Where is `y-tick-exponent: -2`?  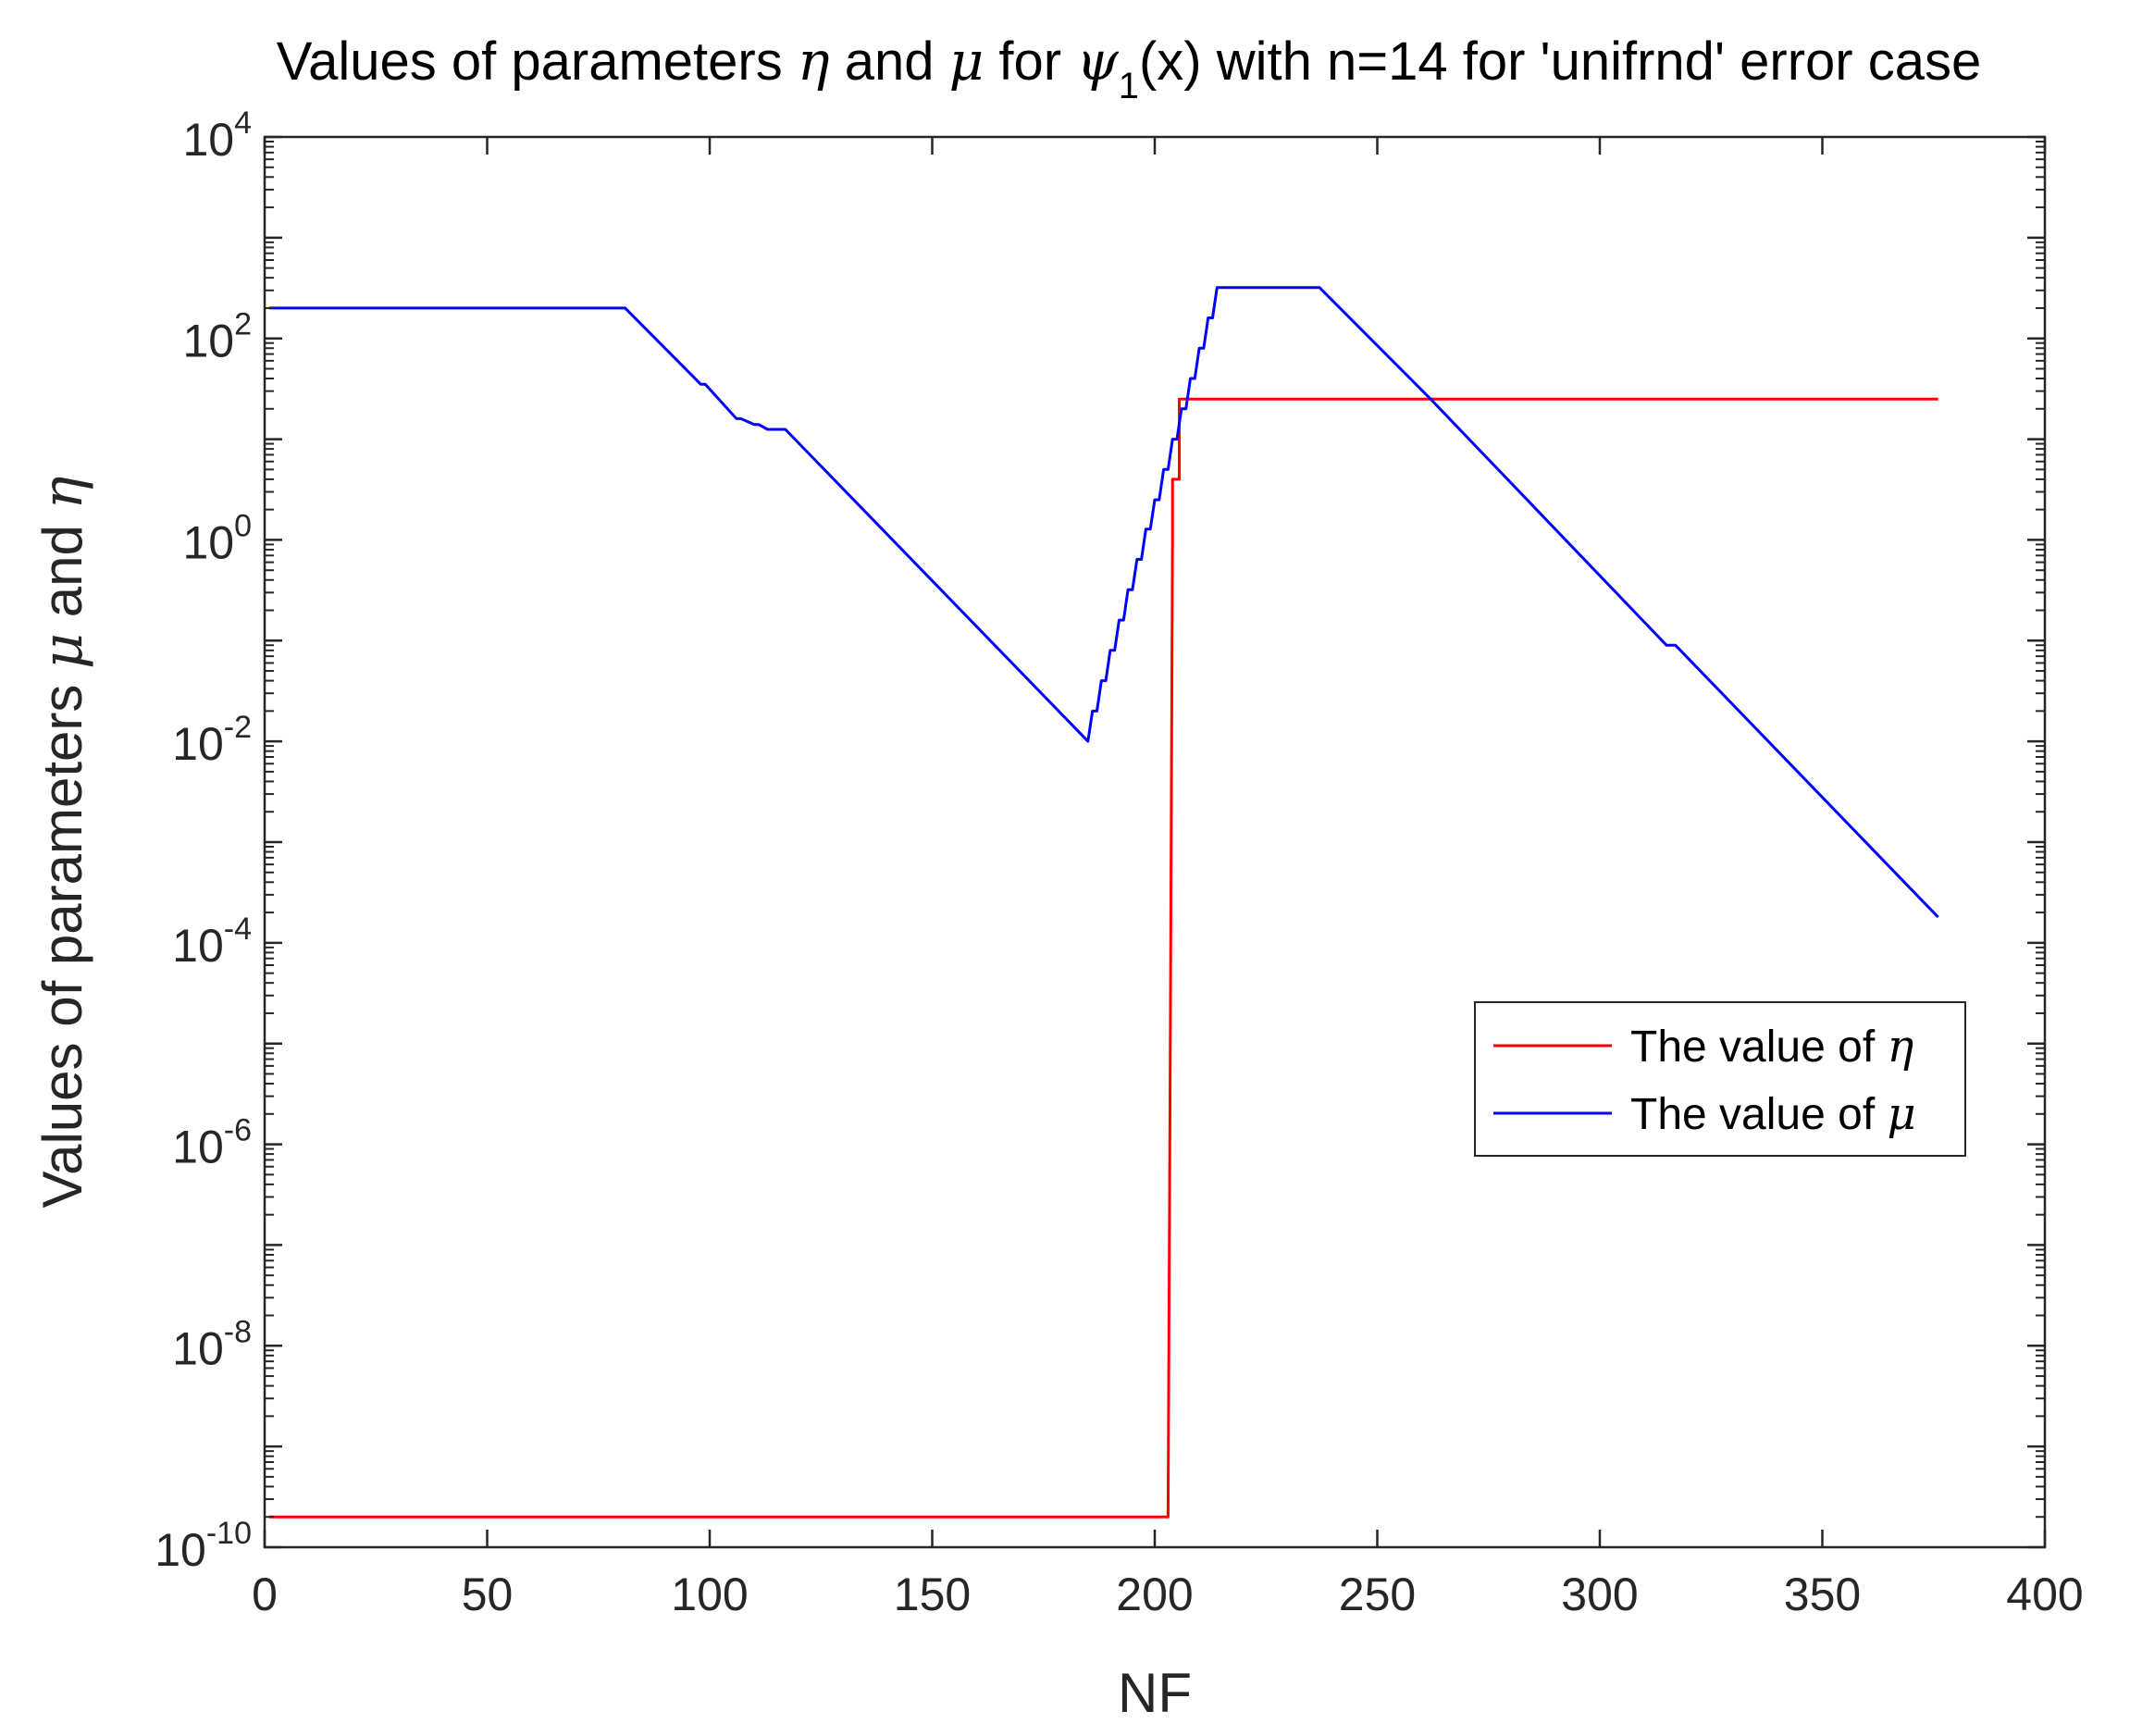
y-tick-exponent: -2 is located at coordinates (238, 727).